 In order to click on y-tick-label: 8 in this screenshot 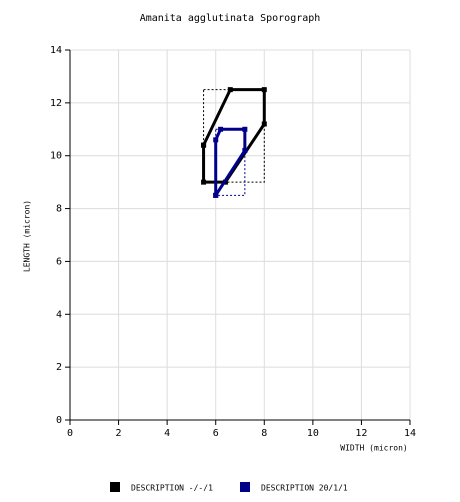, I will do `click(59, 209)`.